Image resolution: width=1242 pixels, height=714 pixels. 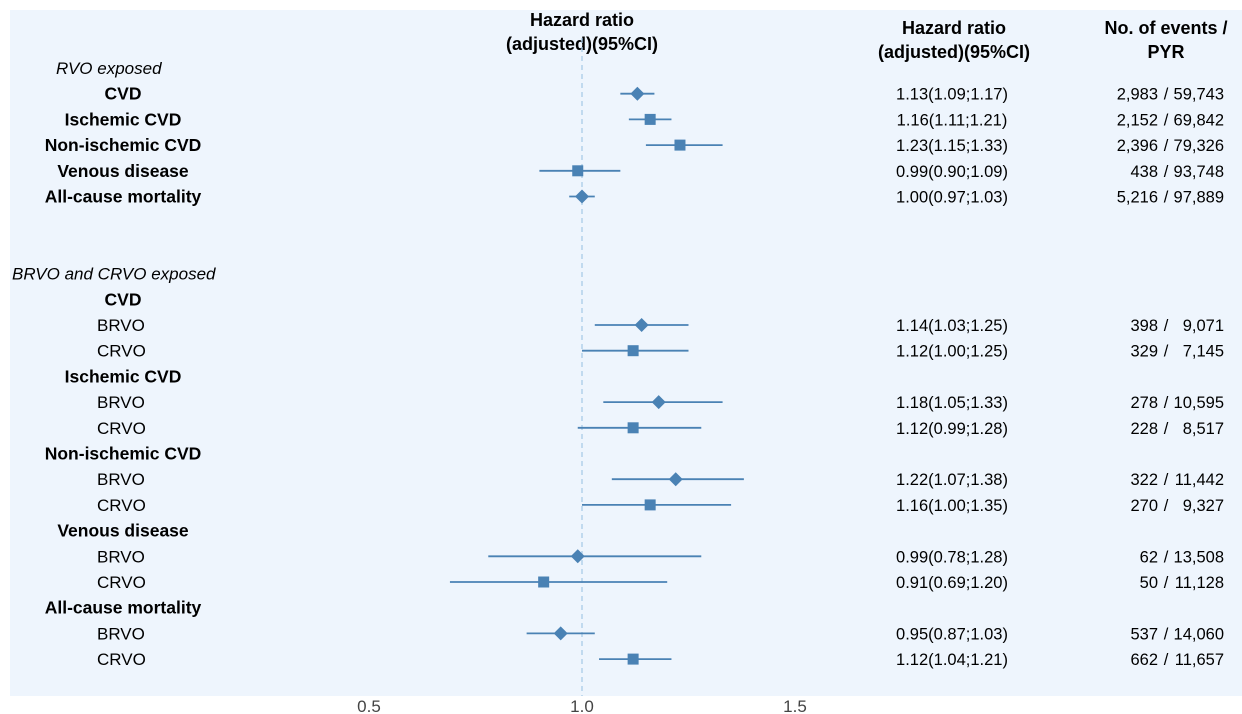 What do you see at coordinates (1199, 146) in the screenshot?
I see `pyr-value: 79,326` at bounding box center [1199, 146].